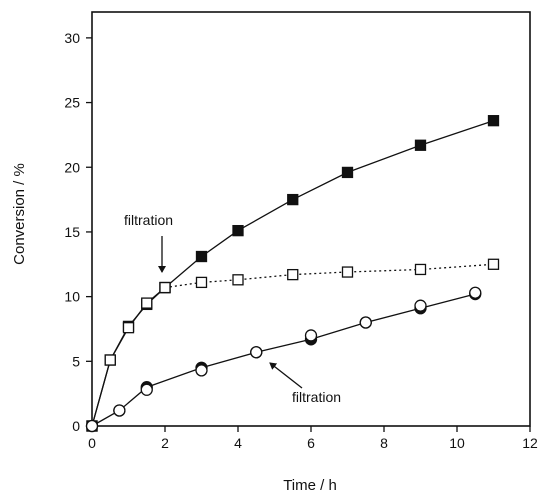 The width and height of the screenshot is (550, 503). What do you see at coordinates (165, 443) in the screenshot?
I see `x-tick-label: 2` at bounding box center [165, 443].